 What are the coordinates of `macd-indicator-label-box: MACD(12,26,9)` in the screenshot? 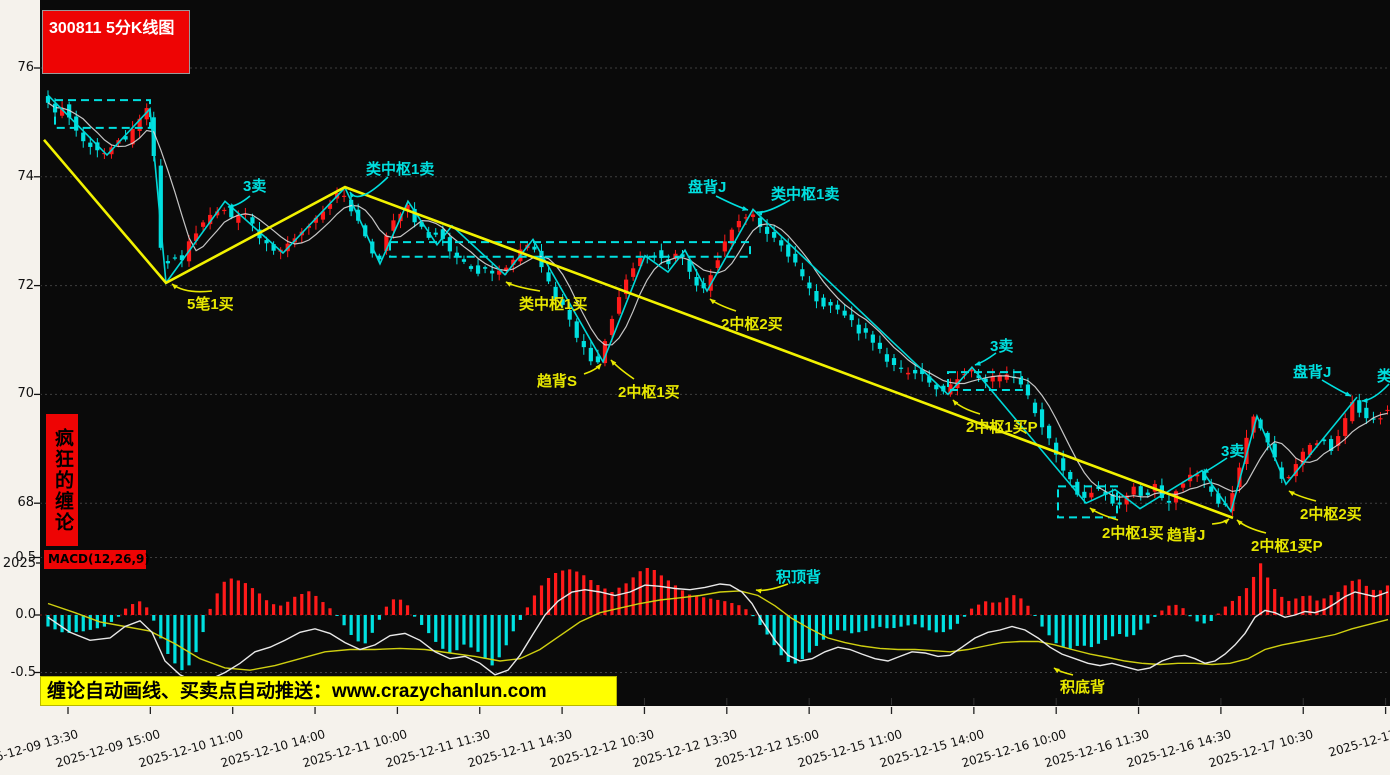 It's located at (97, 559).